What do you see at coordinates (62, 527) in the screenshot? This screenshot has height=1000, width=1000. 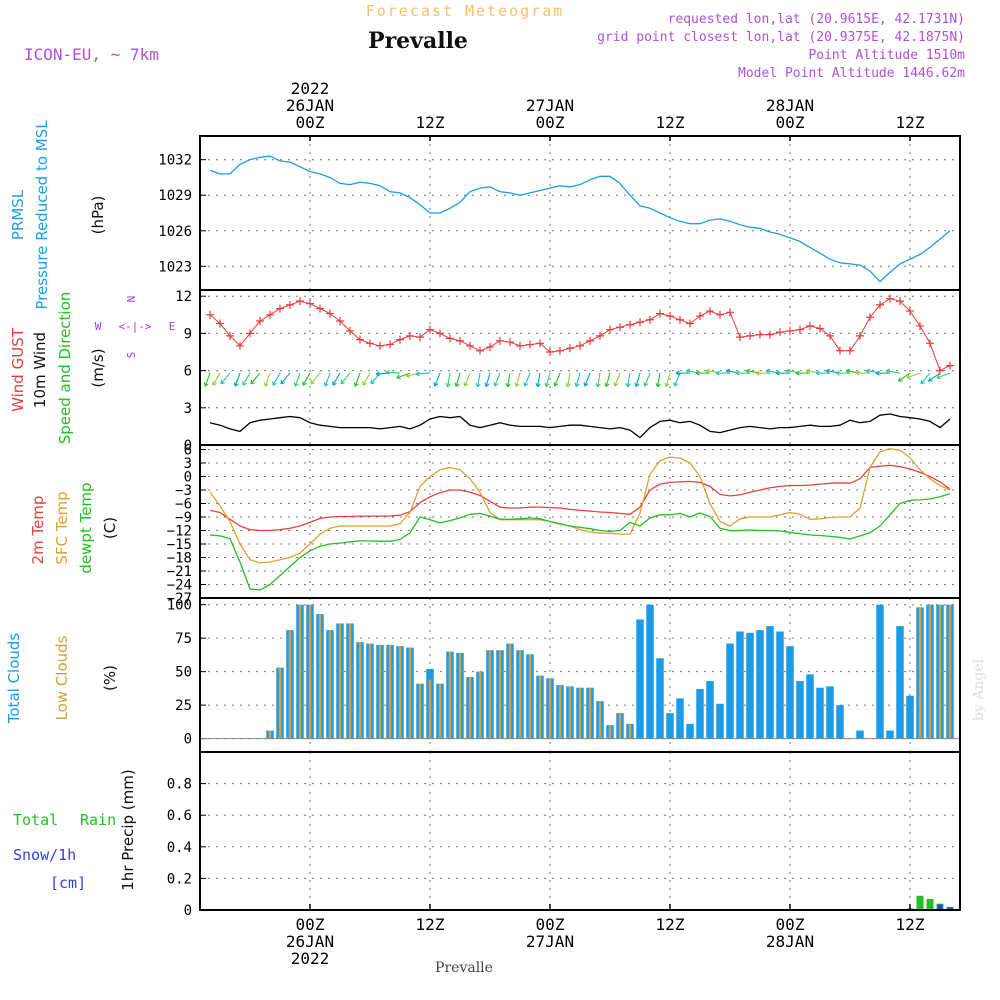 I see `label-sfc-temp: SFC Temp` at bounding box center [62, 527].